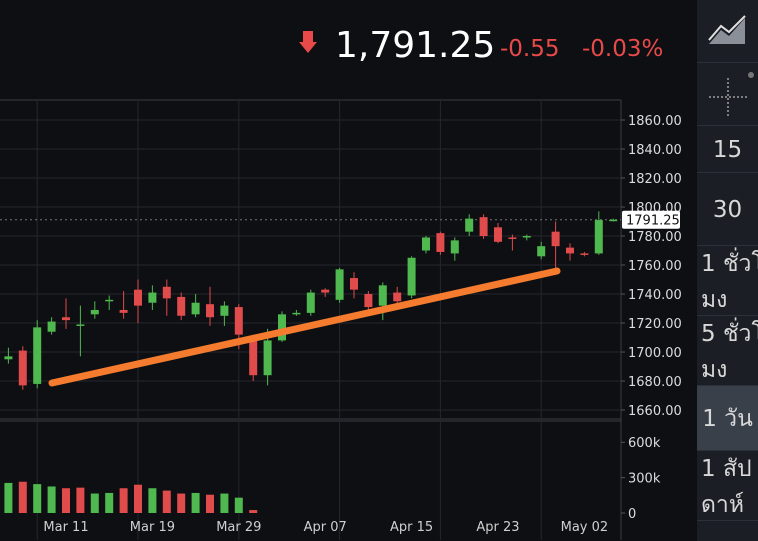 The width and height of the screenshot is (758, 541). I want to click on x-tick-label: Apr 23, so click(497, 527).